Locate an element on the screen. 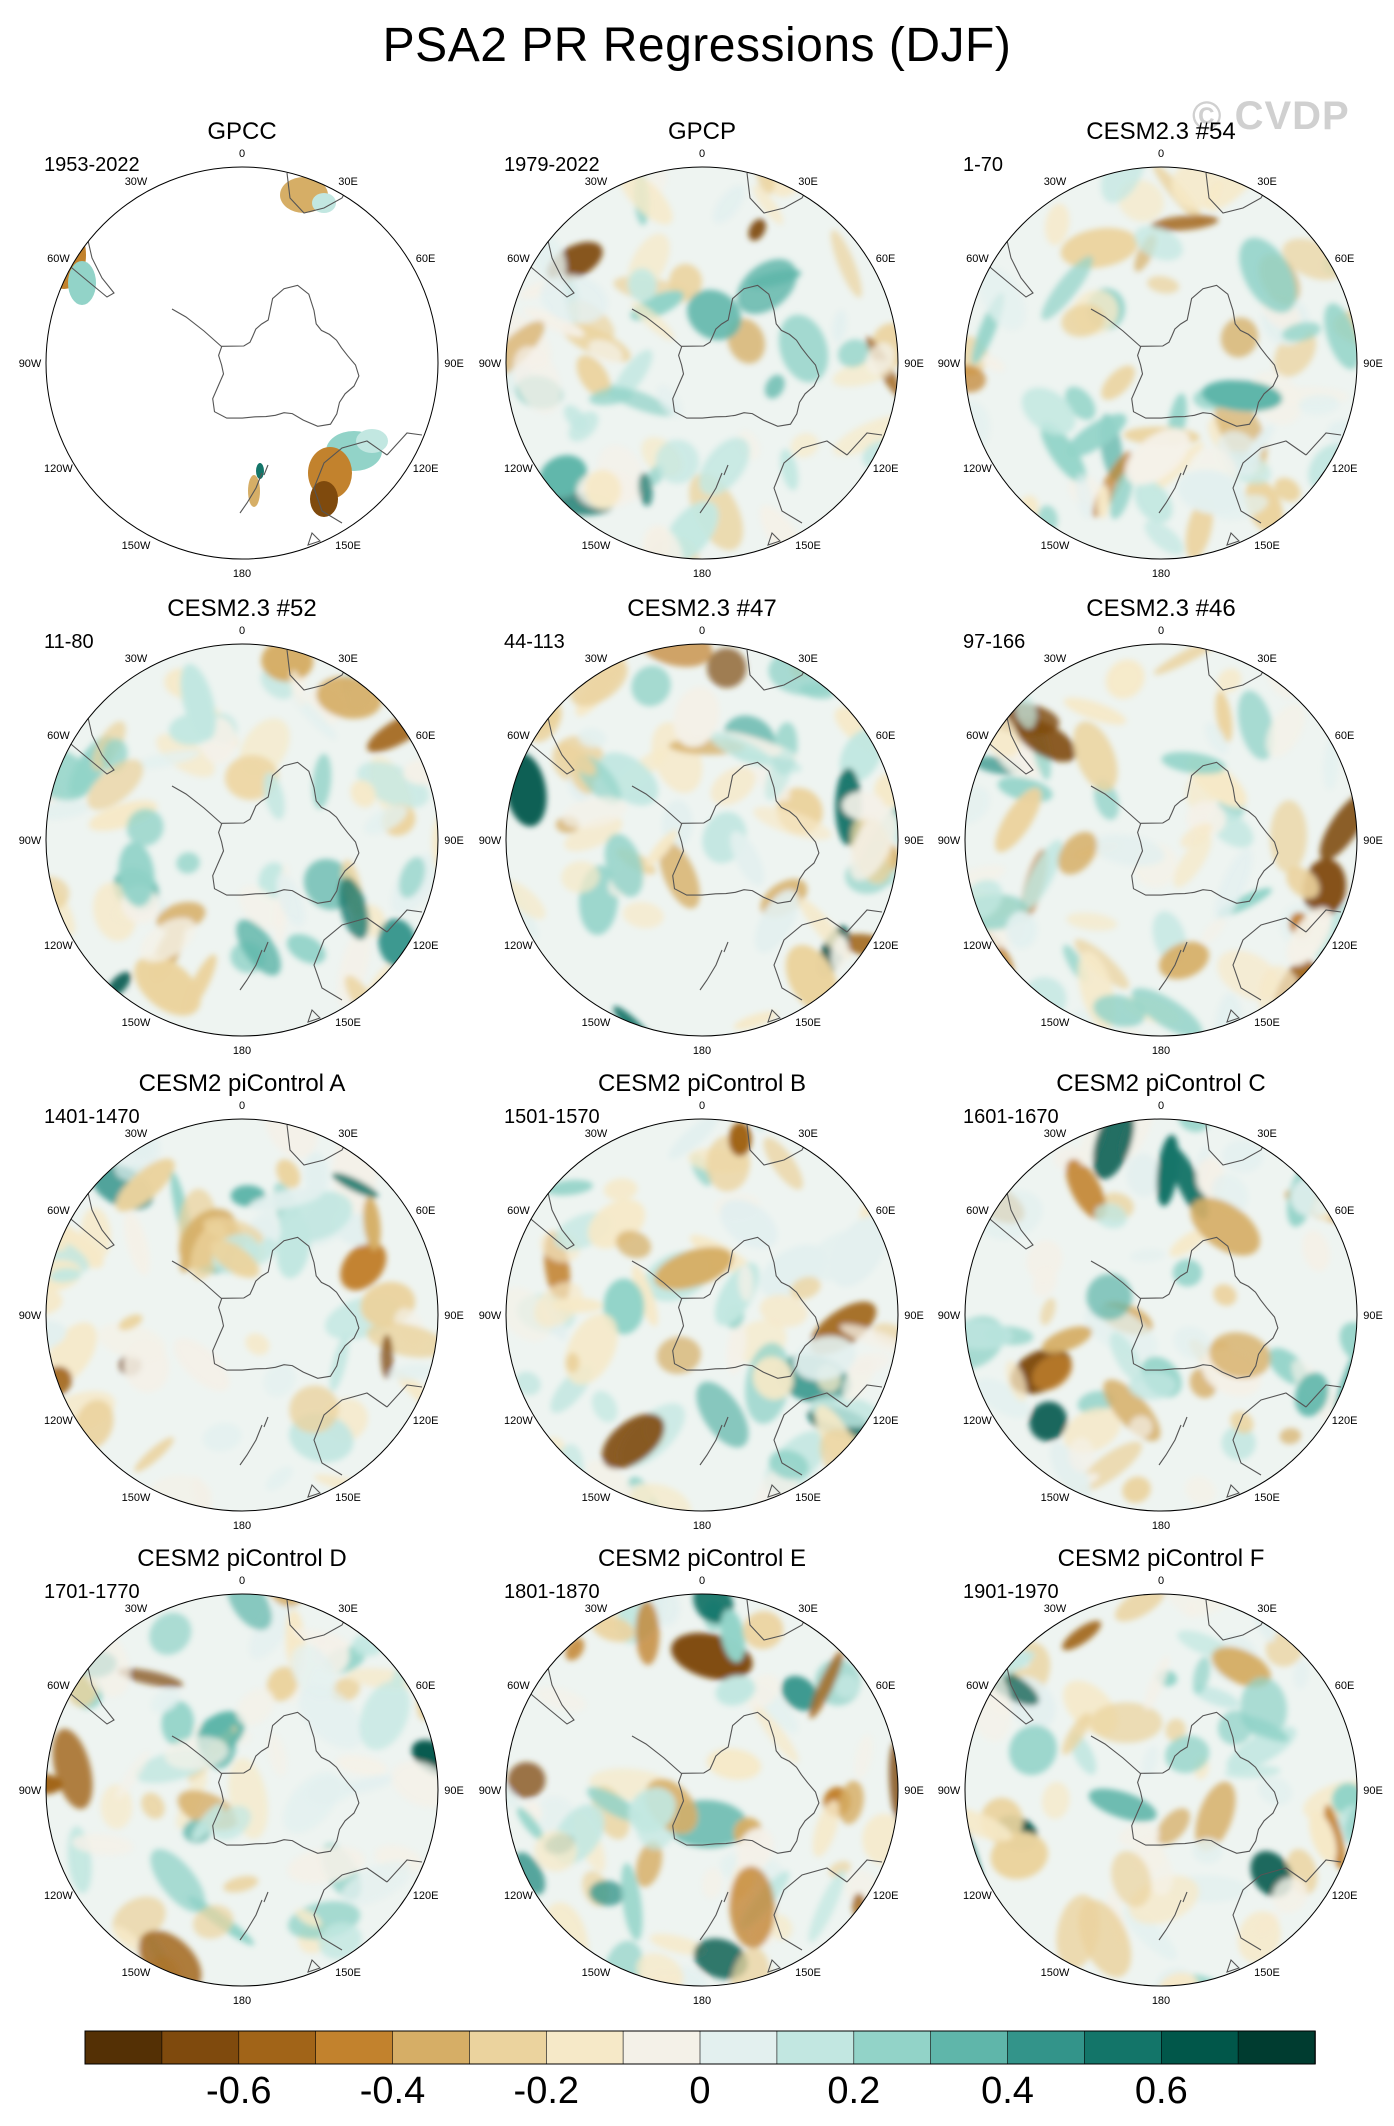  panel-title: CESM2 piControl D is located at coordinates (242, 1558).